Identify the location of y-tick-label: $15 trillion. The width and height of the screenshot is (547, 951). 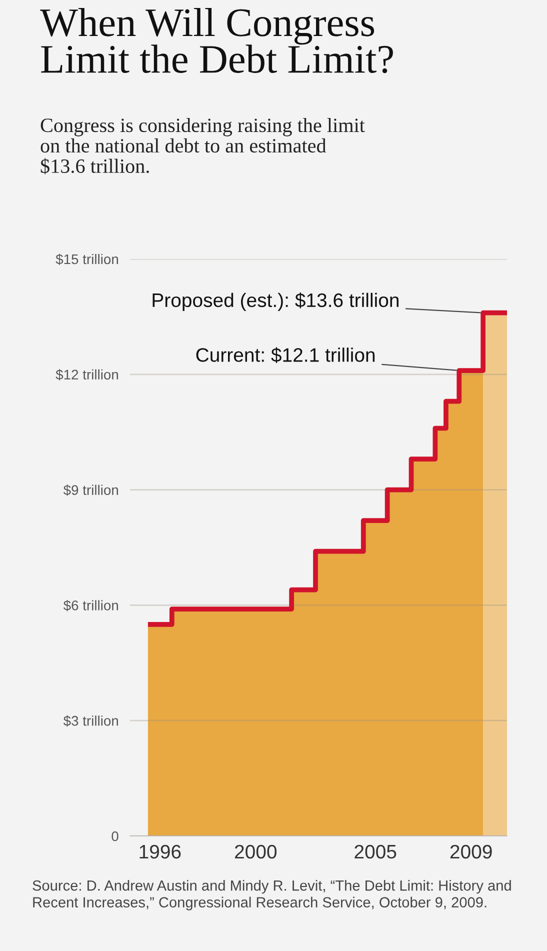
(87, 259).